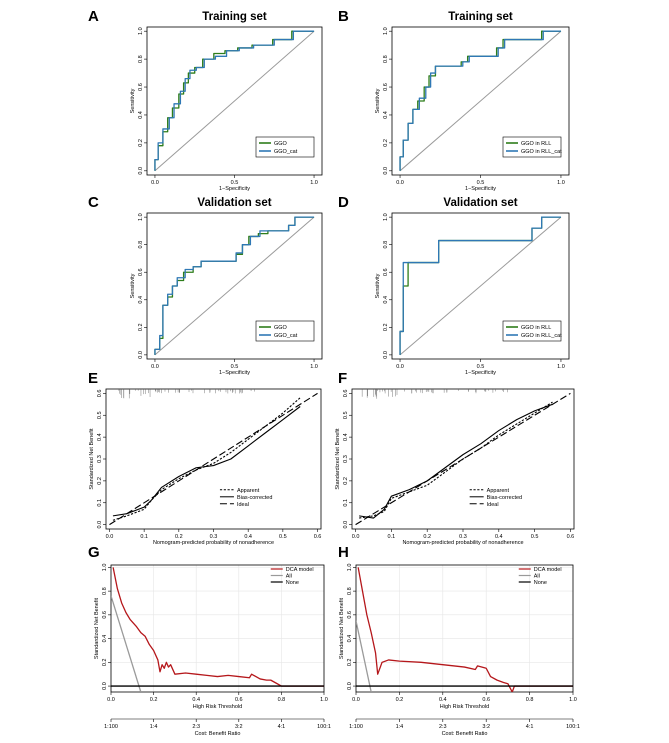 The image size is (669, 743). What do you see at coordinates (342, 628) in the screenshot?
I see `y-axis-label: Standardized Net Benefit` at bounding box center [342, 628].